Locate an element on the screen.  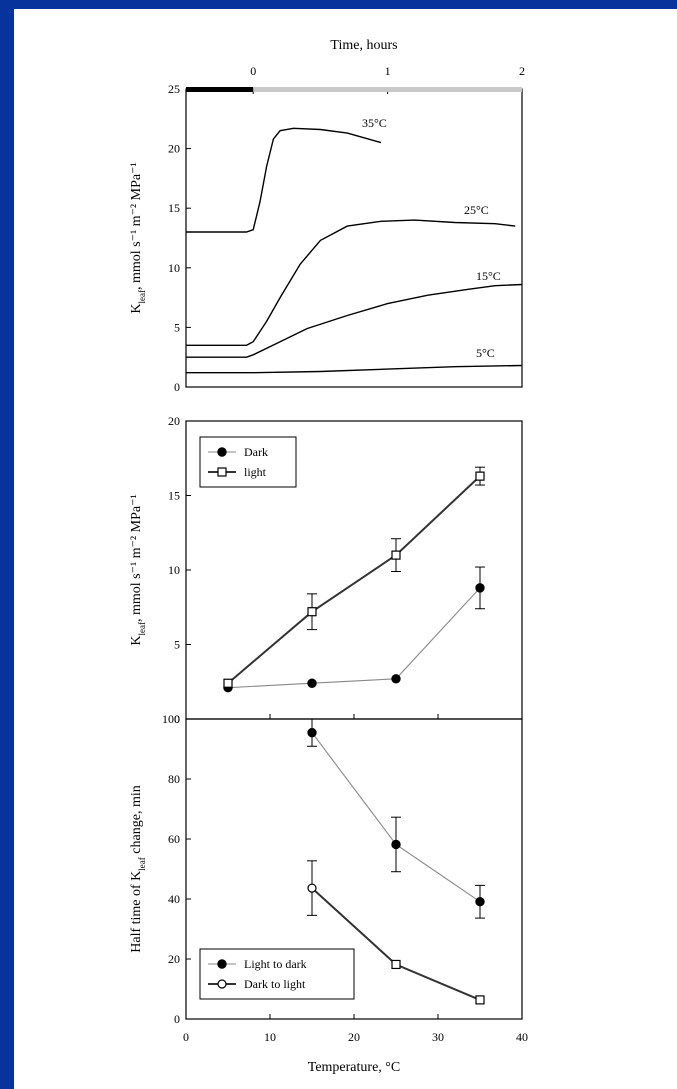
light-period-bar is located at coordinates (387, 89).